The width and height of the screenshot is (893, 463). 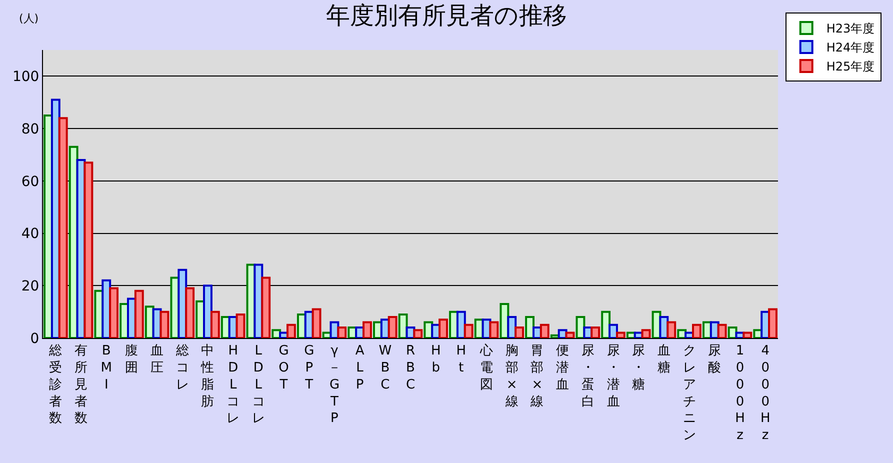 I want to click on x-tick-label: 尿・糖, so click(x=639, y=368).